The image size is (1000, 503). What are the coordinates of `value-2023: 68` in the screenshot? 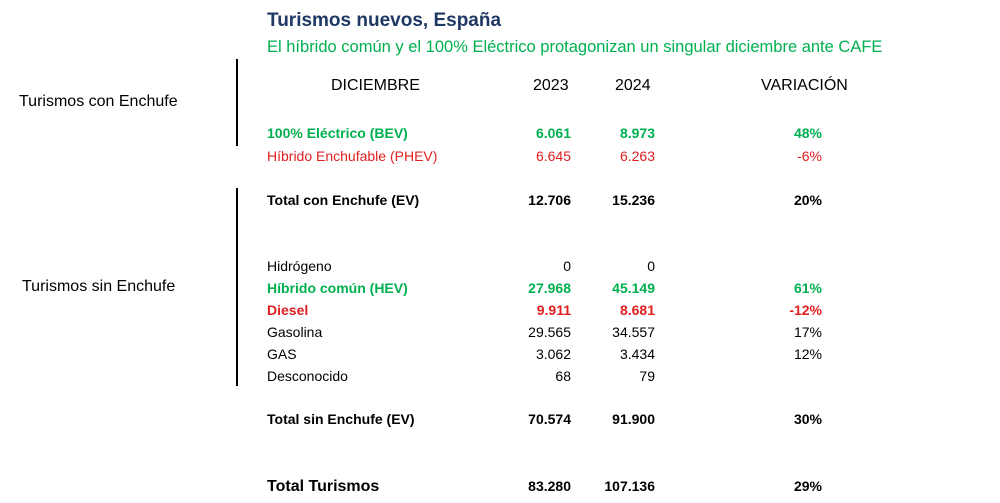 It's located at (563, 376).